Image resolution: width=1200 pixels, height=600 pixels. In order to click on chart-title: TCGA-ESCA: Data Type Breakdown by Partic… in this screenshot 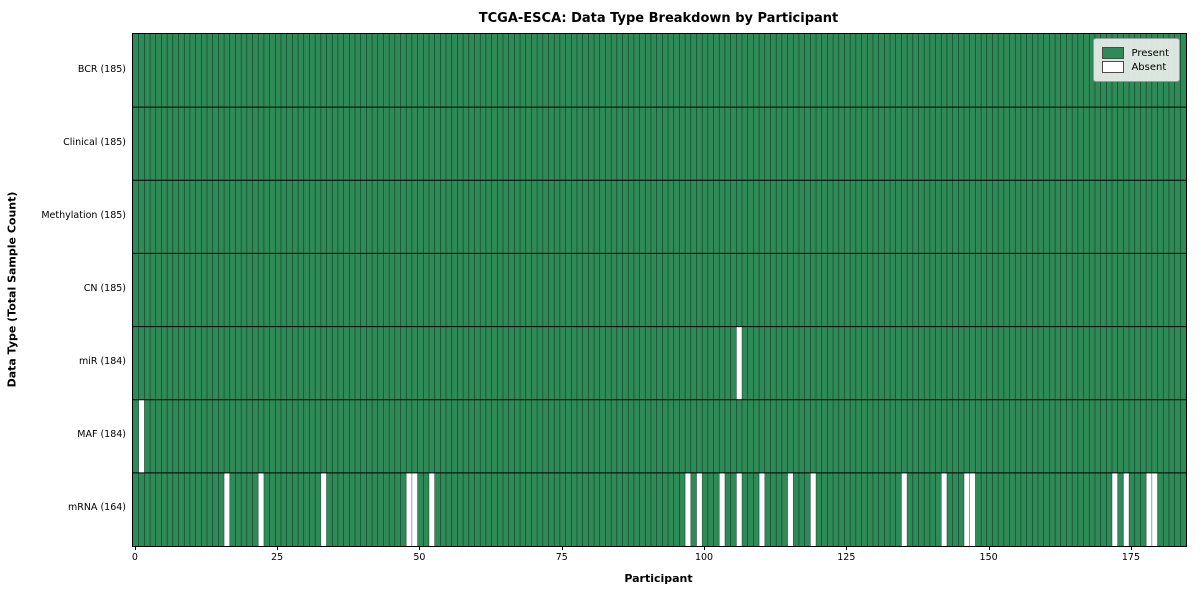, I will do `click(658, 18)`.